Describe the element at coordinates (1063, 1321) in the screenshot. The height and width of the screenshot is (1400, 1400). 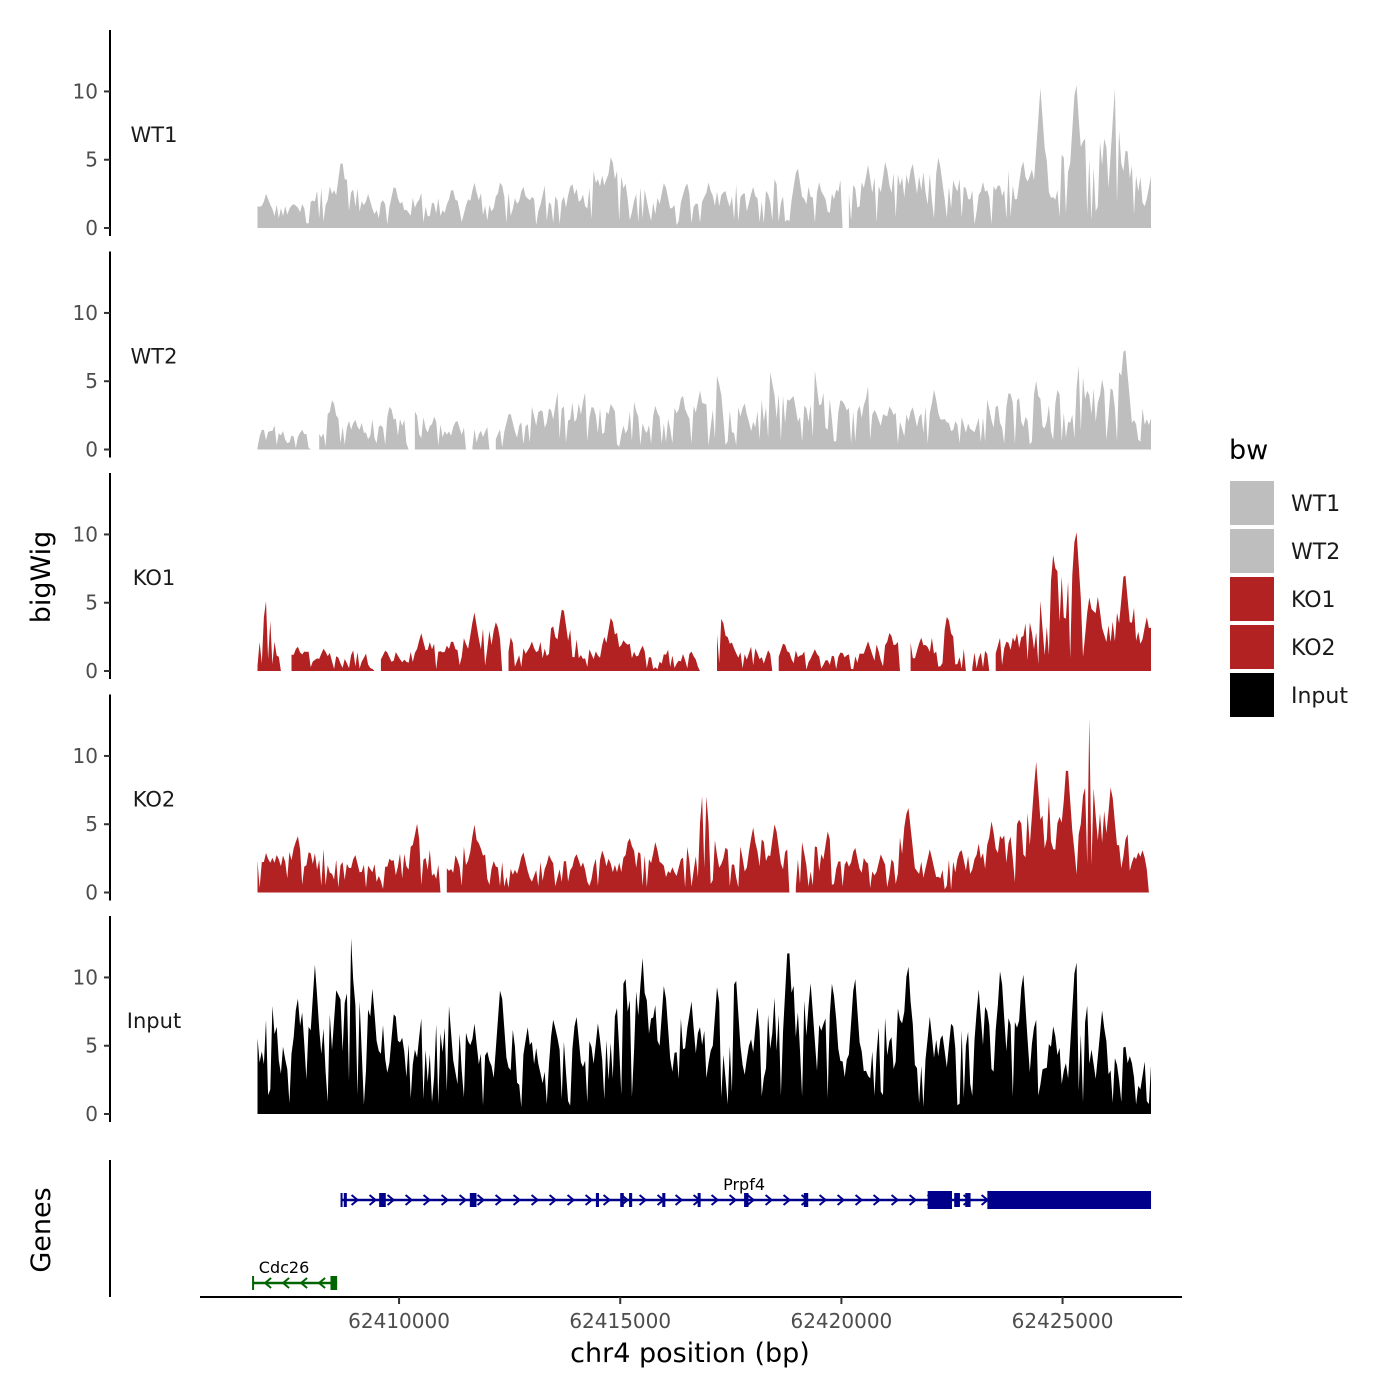
I see `x-tick-label: 62425000` at that location.